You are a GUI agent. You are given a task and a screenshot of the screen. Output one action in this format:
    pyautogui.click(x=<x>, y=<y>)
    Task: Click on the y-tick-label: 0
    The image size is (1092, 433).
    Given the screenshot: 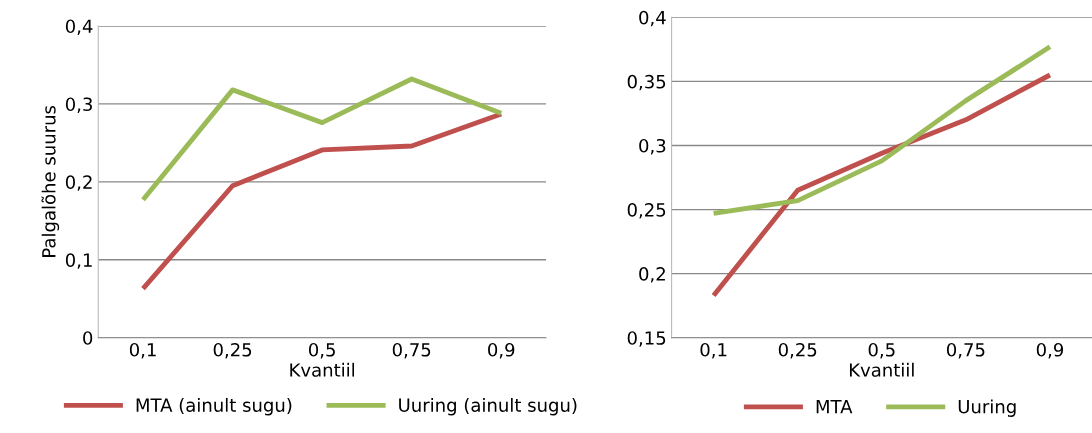 What is the action you would take?
    pyautogui.click(x=88, y=338)
    